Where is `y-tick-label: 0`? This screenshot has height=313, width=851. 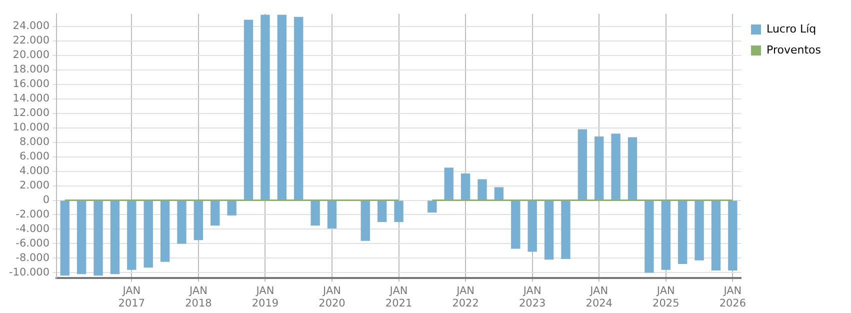
y-tick-label: 0 is located at coordinates (46, 200).